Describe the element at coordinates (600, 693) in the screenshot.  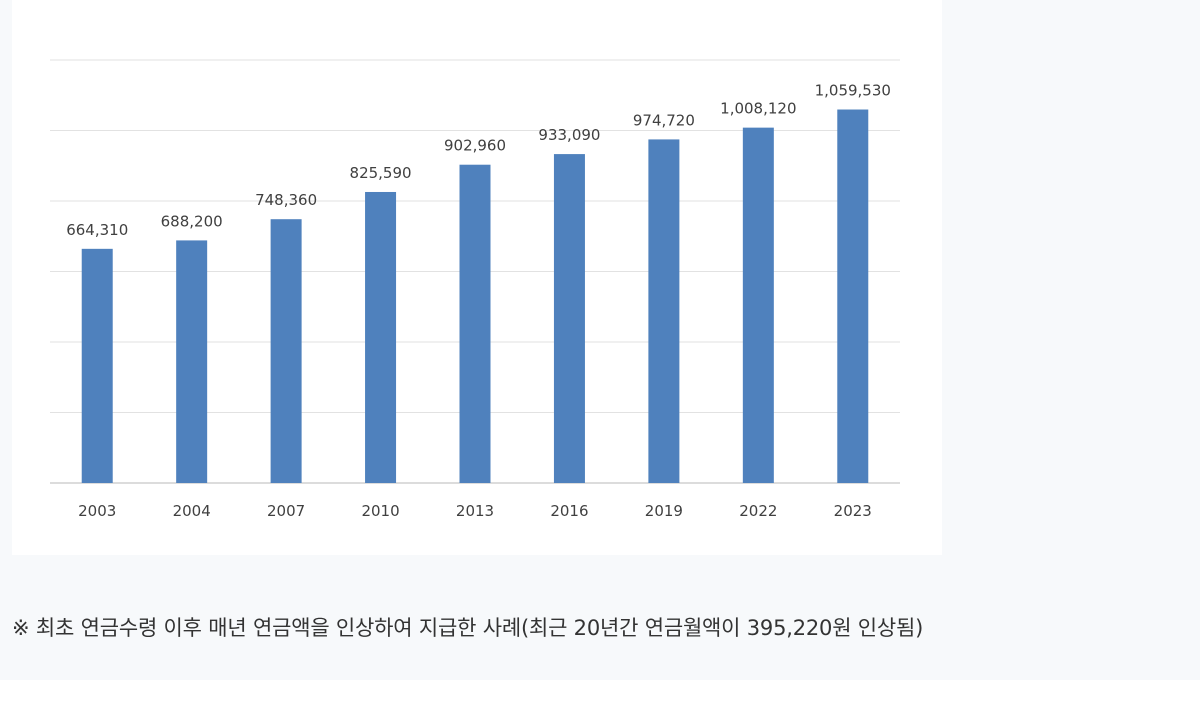
I see `footer-strip` at that location.